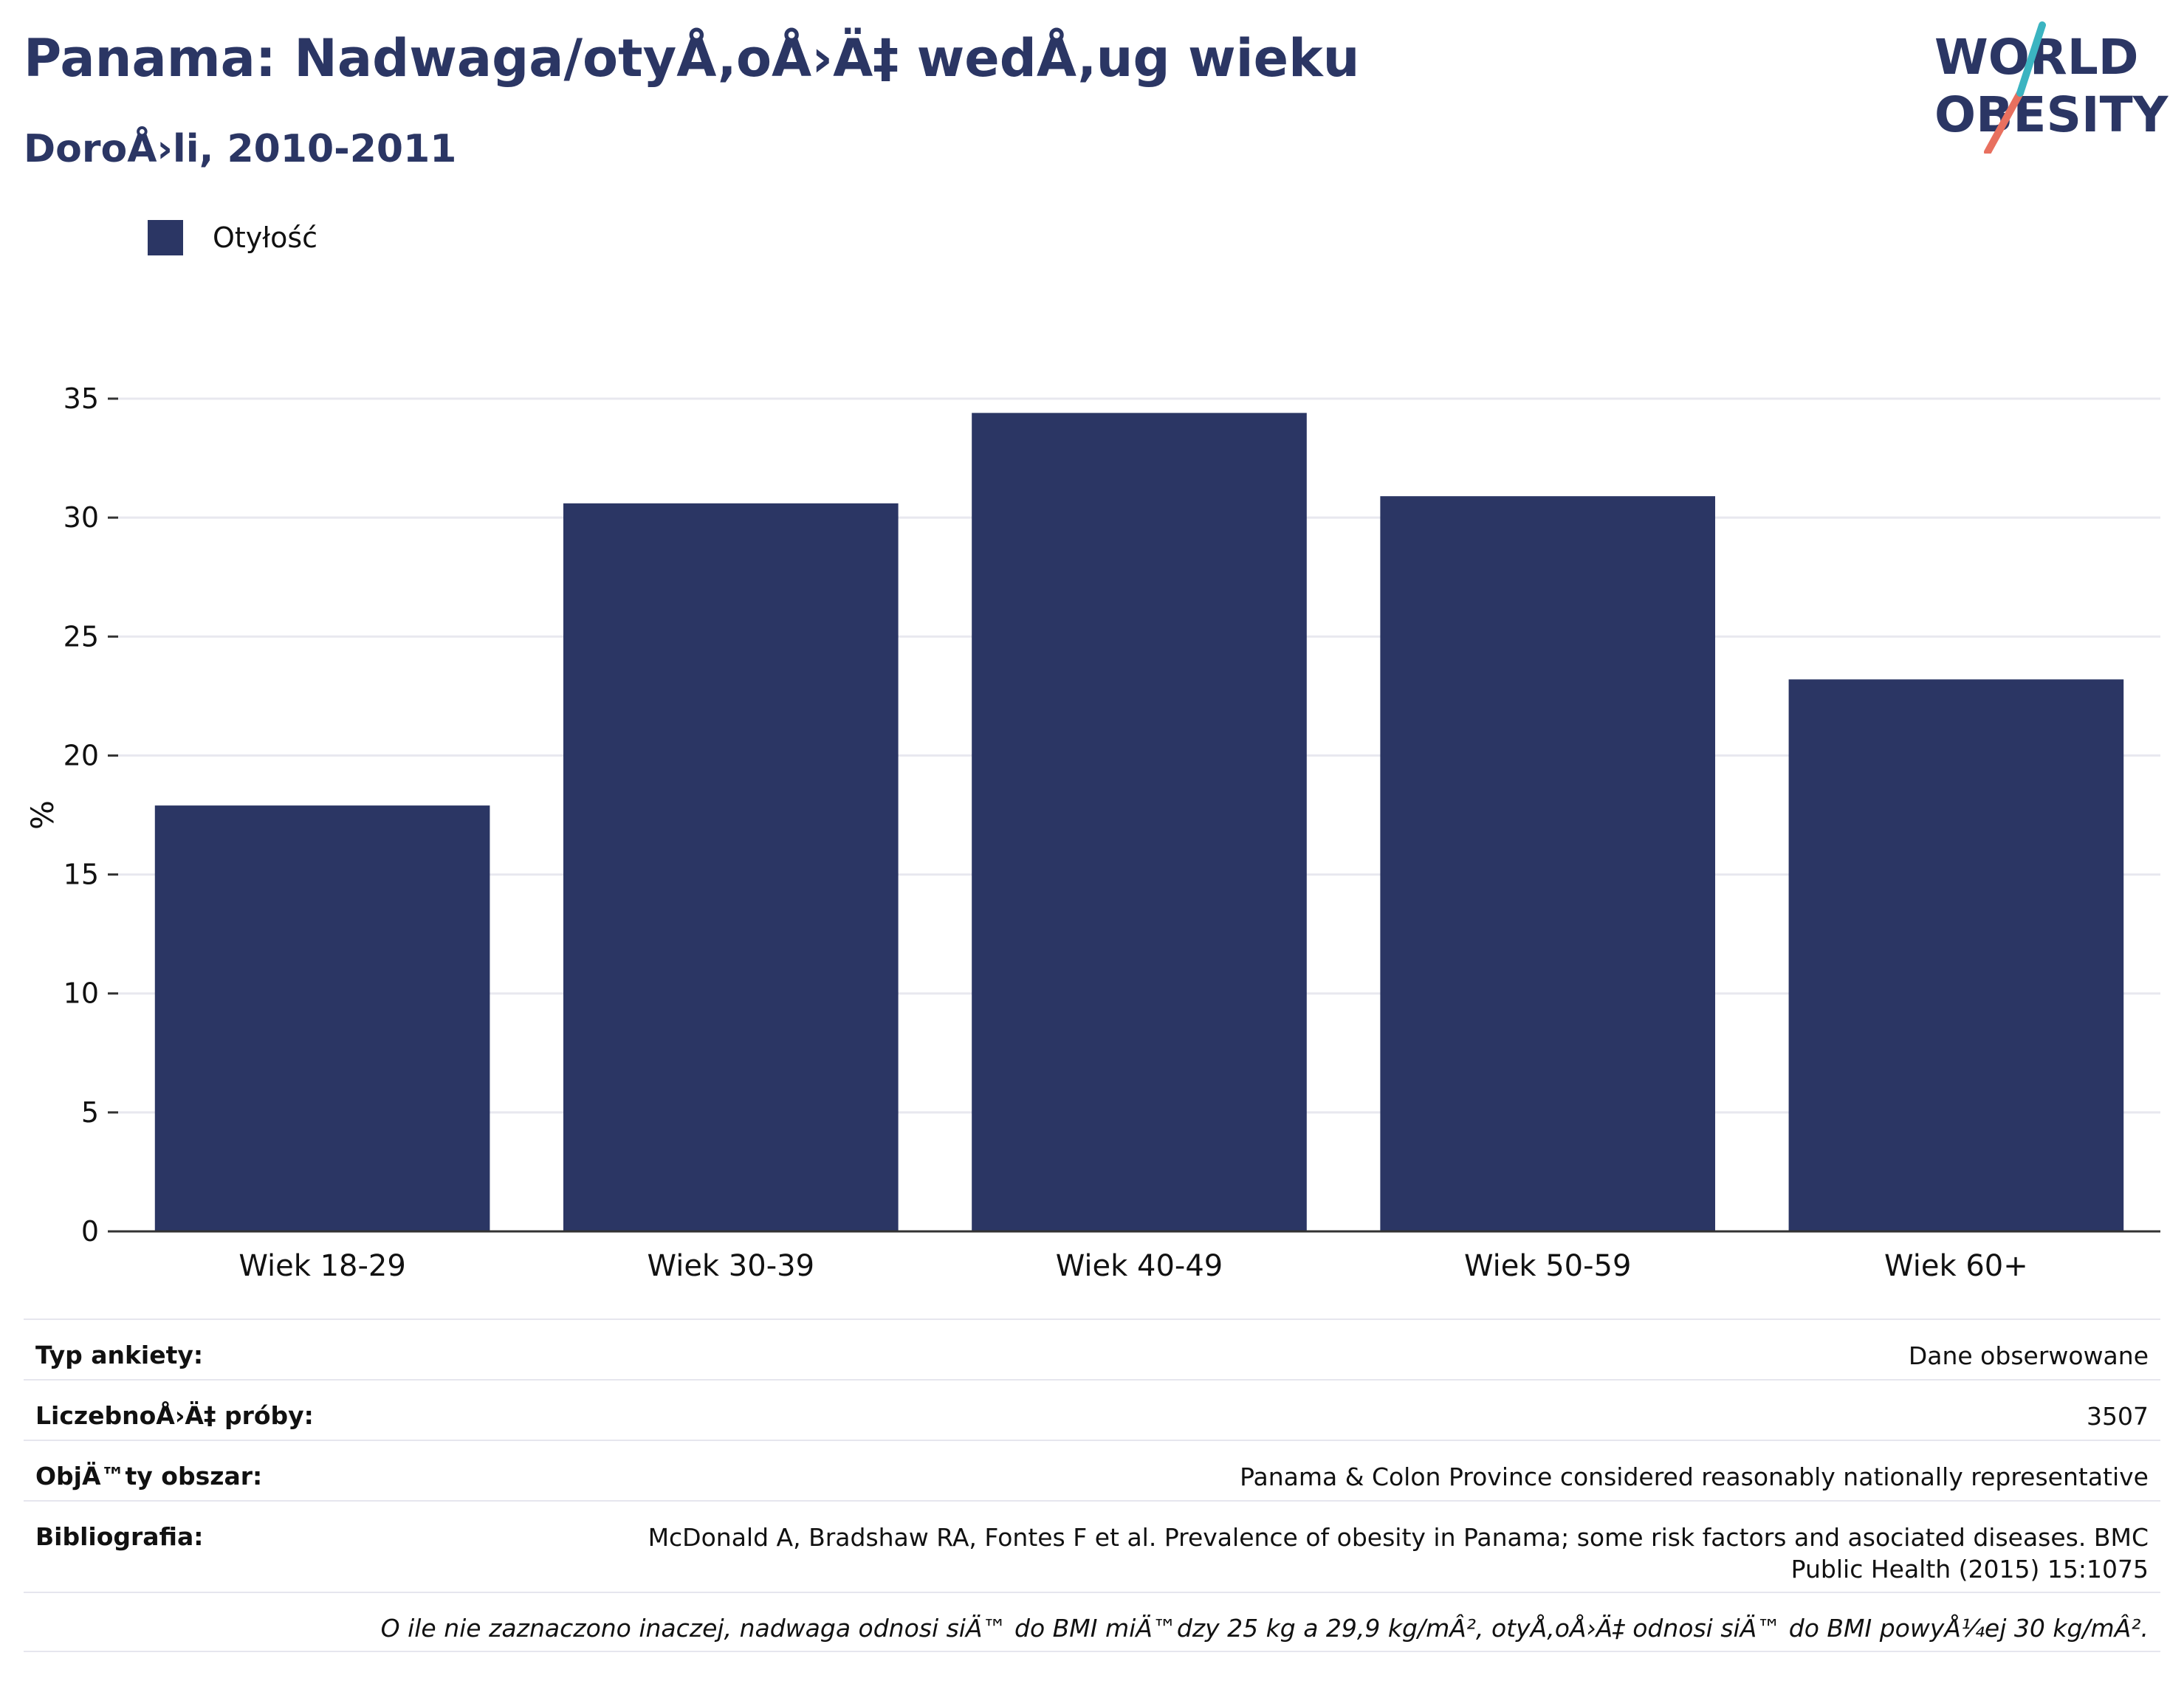  Describe the element at coordinates (165, 237) in the screenshot. I see `legend-swatch` at that location.